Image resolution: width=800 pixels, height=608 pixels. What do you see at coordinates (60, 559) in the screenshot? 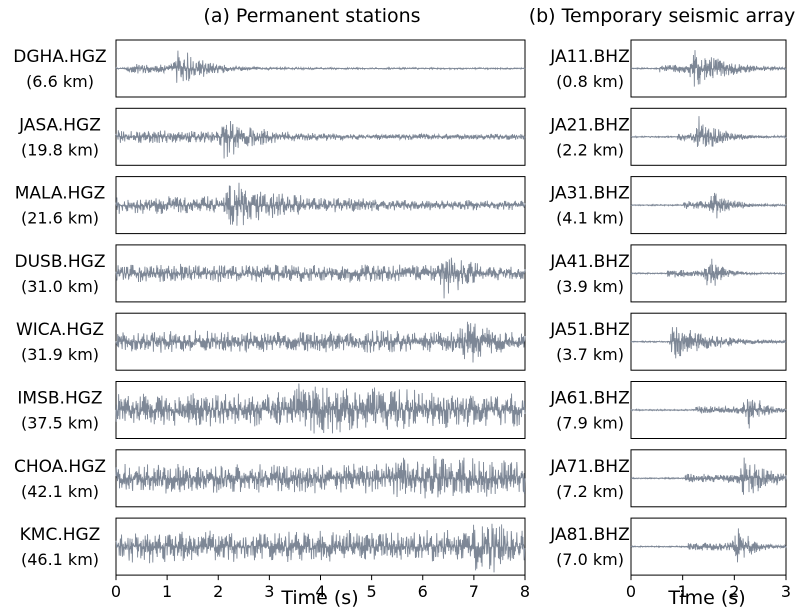
I see `station-distance: (46.1 km)` at bounding box center [60, 559].